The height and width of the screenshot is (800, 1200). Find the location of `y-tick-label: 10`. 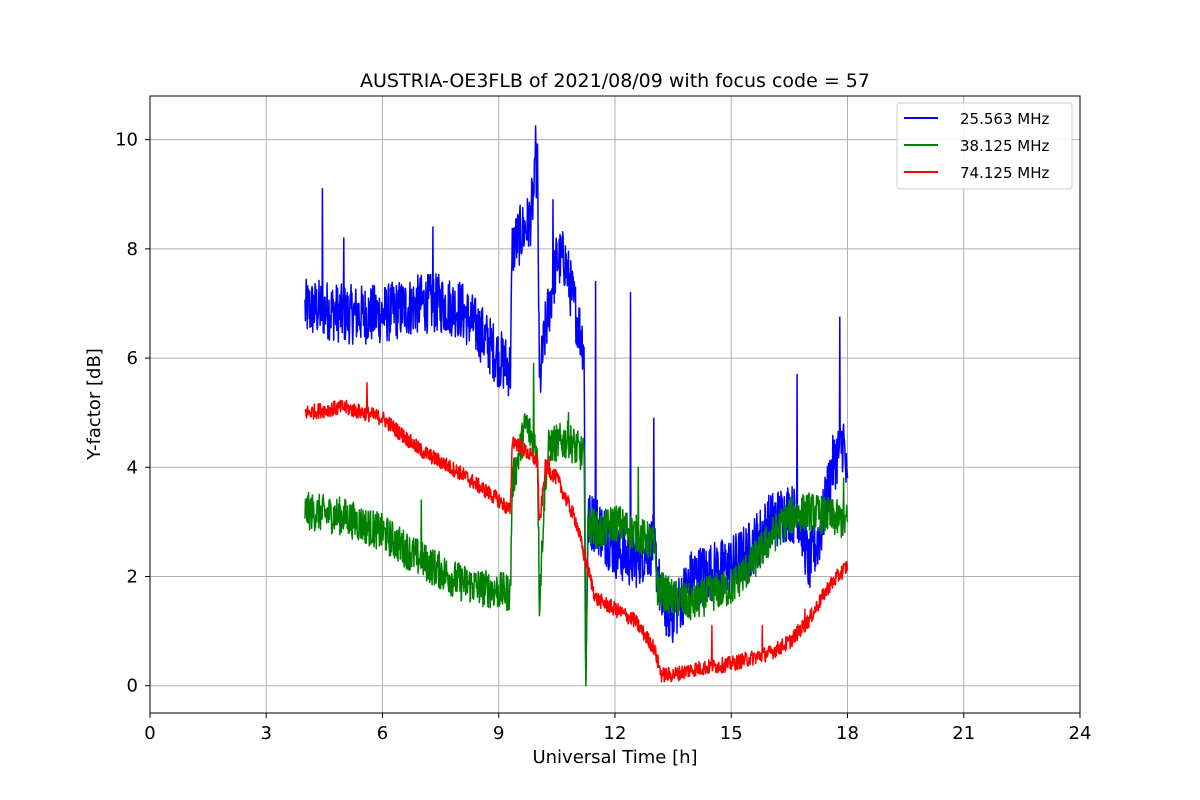

y-tick-label: 10 is located at coordinates (126, 140).